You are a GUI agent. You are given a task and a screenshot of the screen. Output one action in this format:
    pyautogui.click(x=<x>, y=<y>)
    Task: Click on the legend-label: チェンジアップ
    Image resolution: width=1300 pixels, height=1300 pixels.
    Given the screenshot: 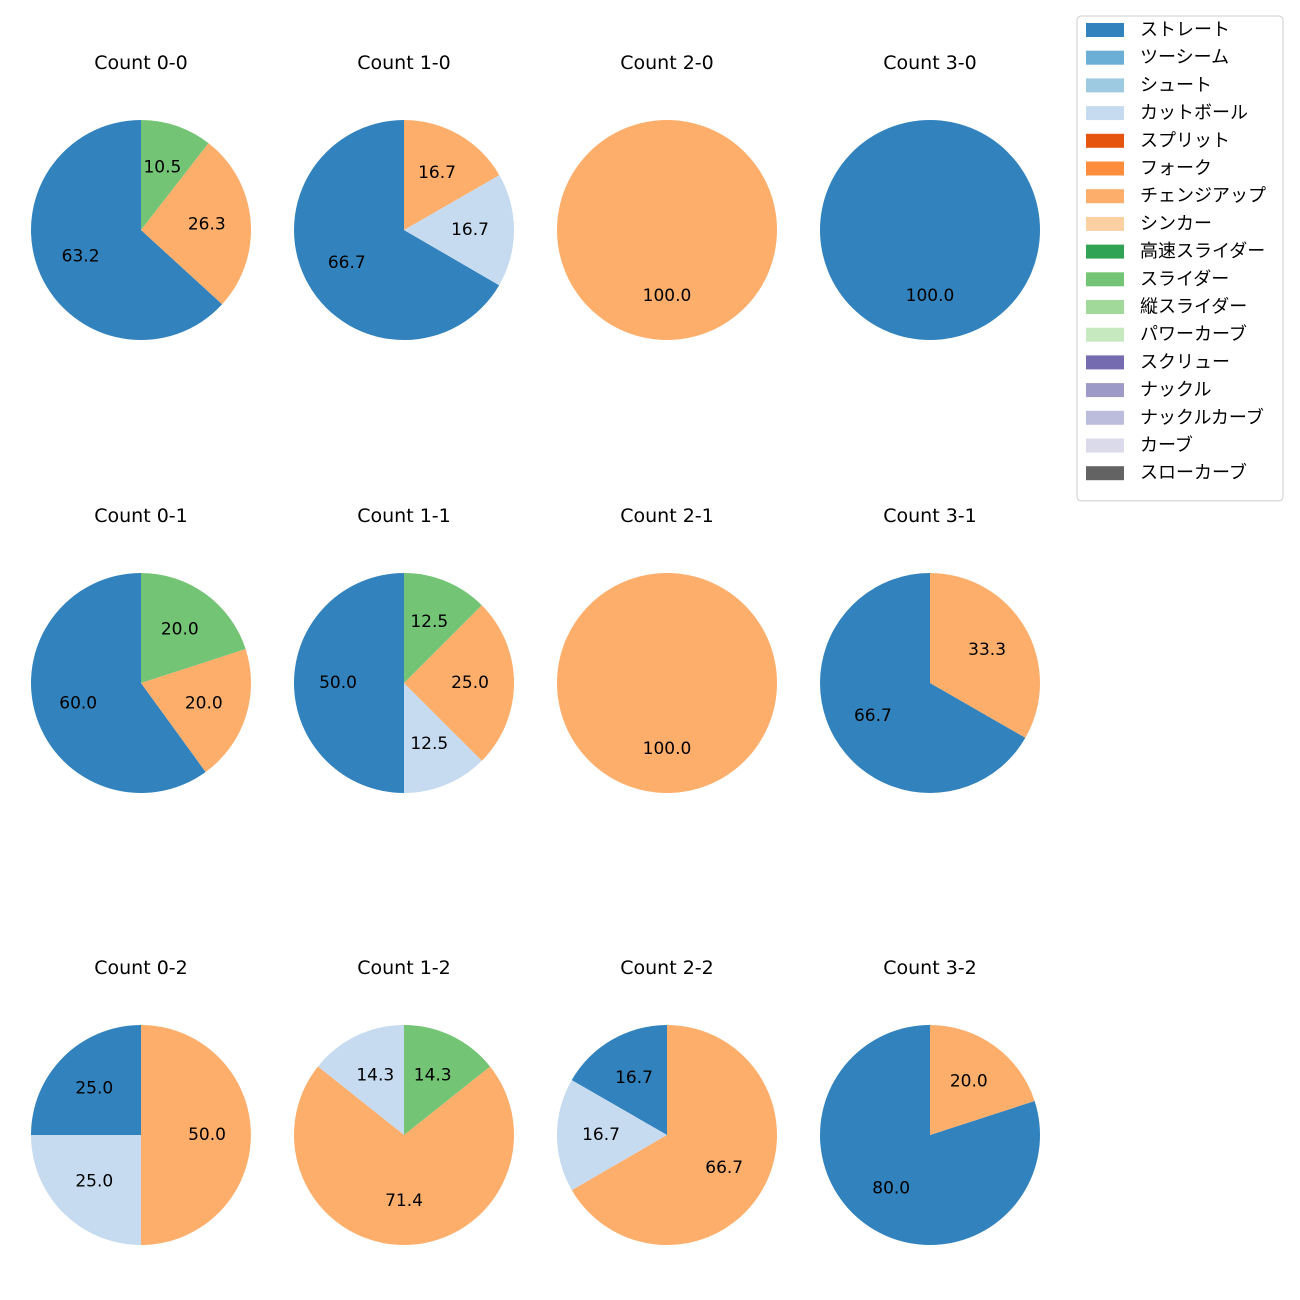 What is the action you would take?
    pyautogui.click(x=1203, y=196)
    